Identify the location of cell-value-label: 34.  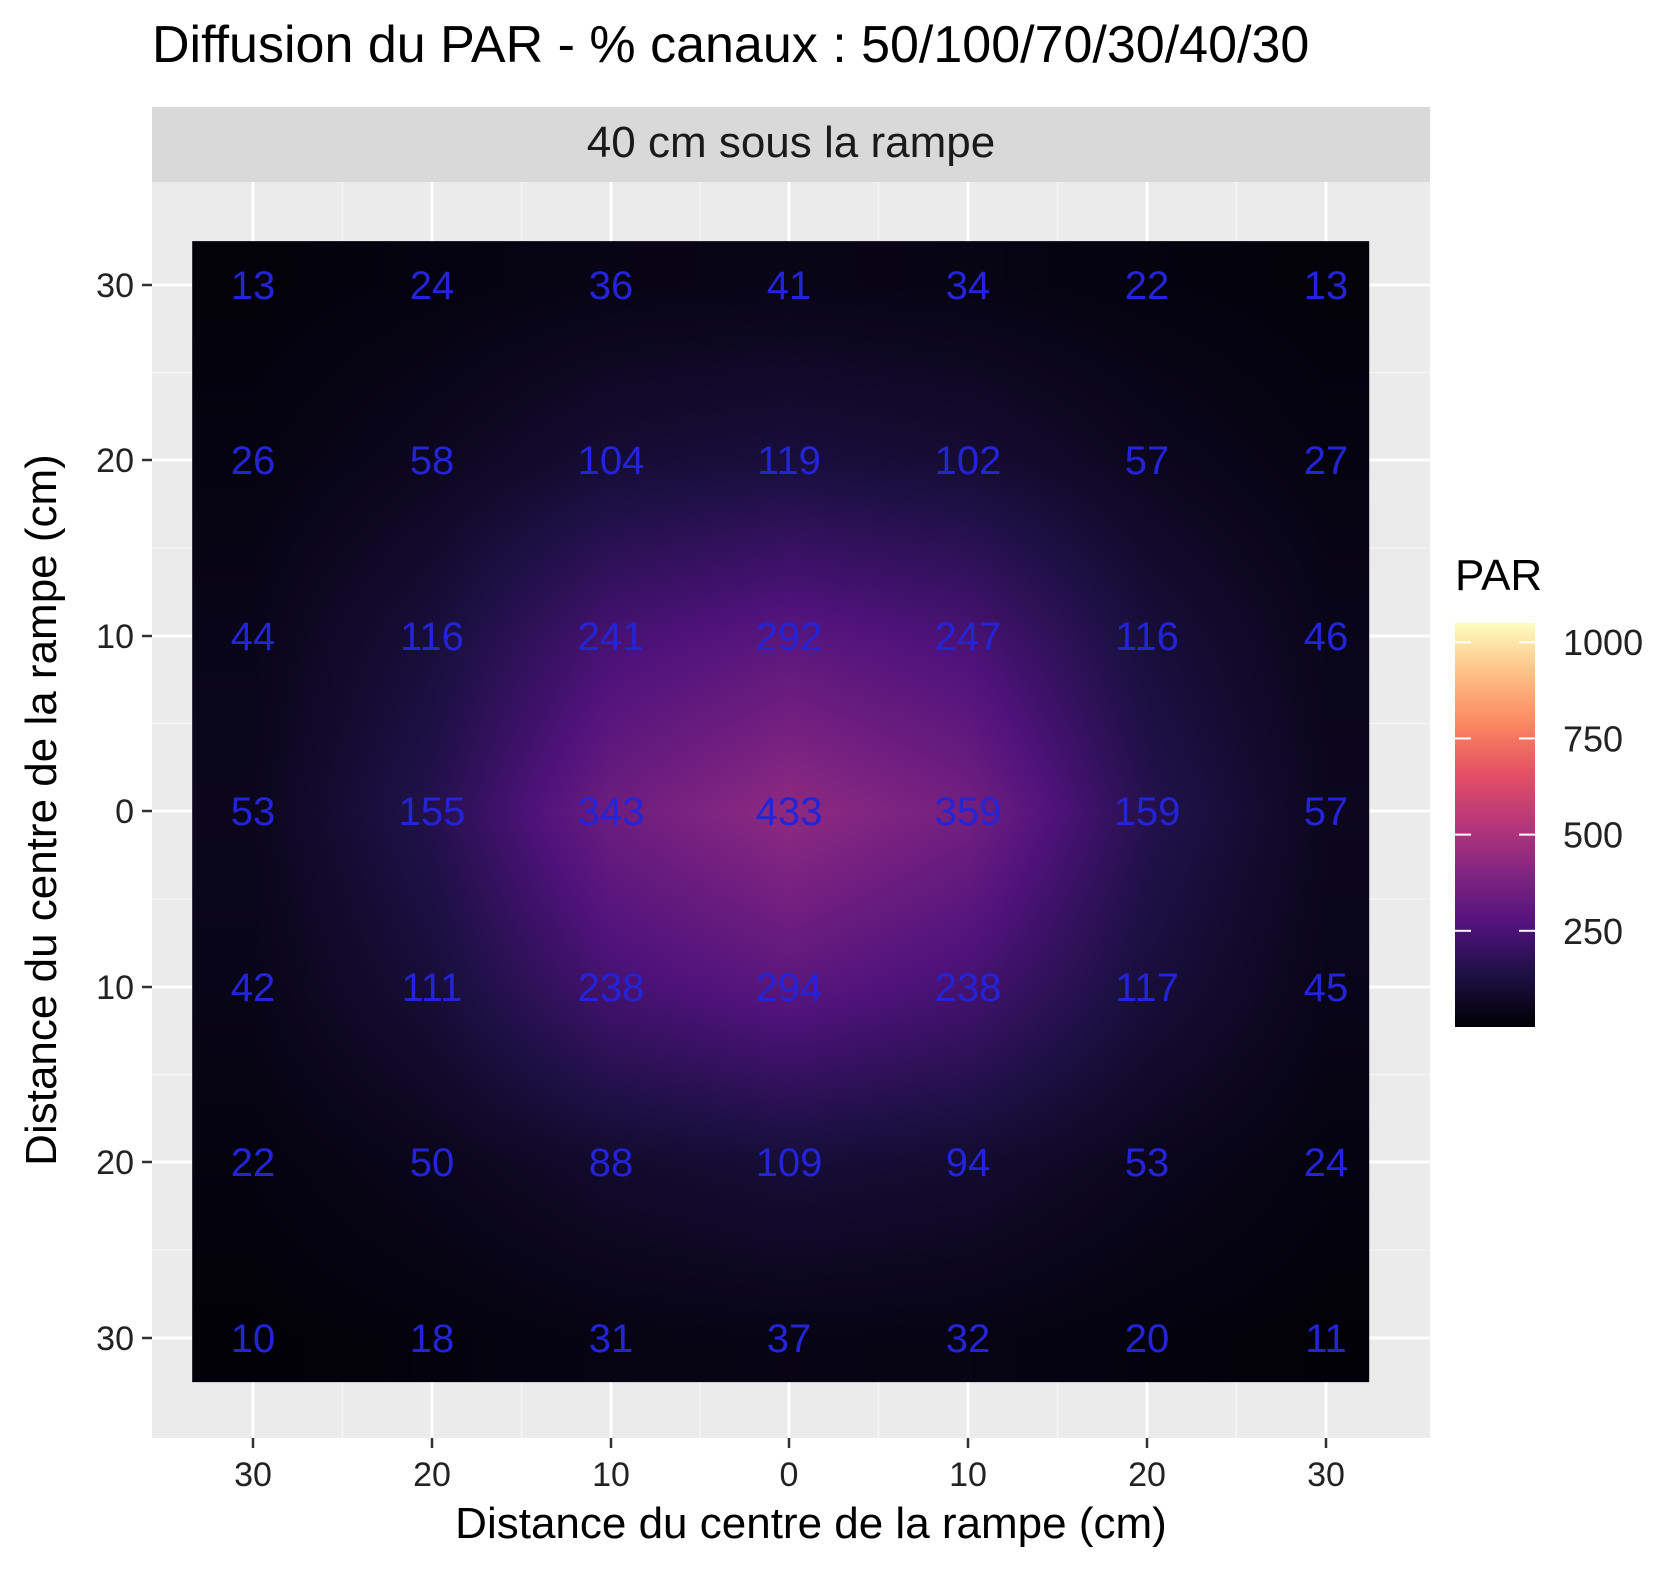
(968, 286).